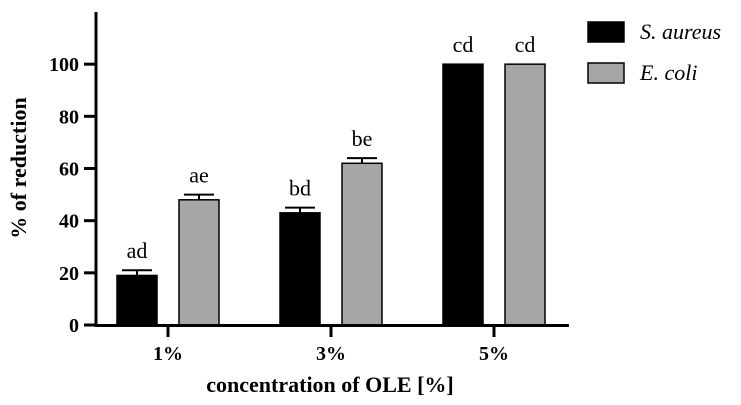 Image resolution: width=741 pixels, height=405 pixels. Describe the element at coordinates (300, 188) in the screenshot. I see `significance-label: bd` at that location.